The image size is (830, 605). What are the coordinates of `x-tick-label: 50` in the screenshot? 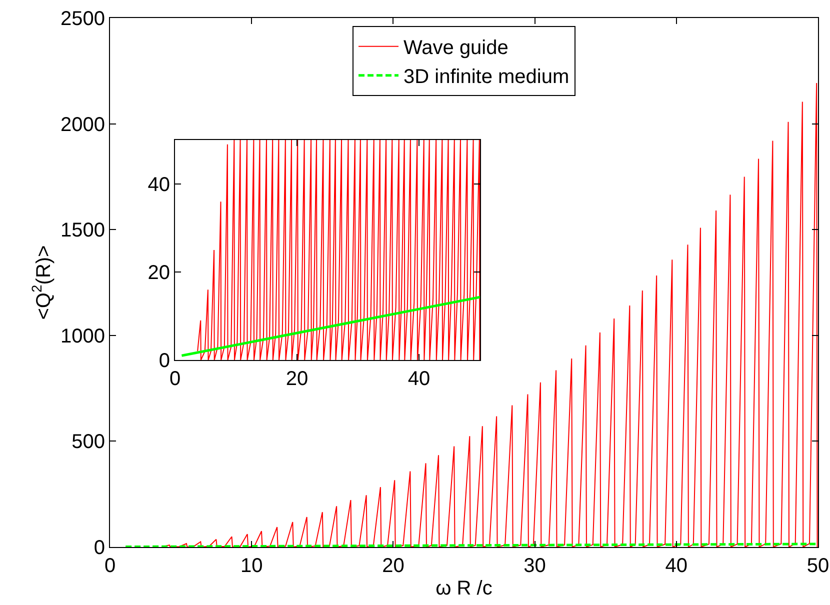 It's located at (818, 566).